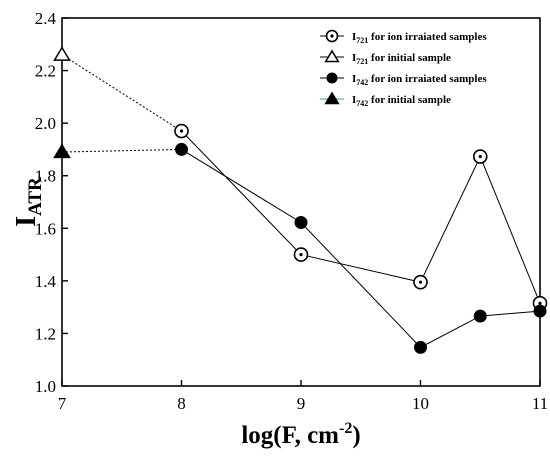 This screenshot has width=550, height=464. Describe the element at coordinates (45, 228) in the screenshot. I see `y-tick-label: 1.6` at that location.